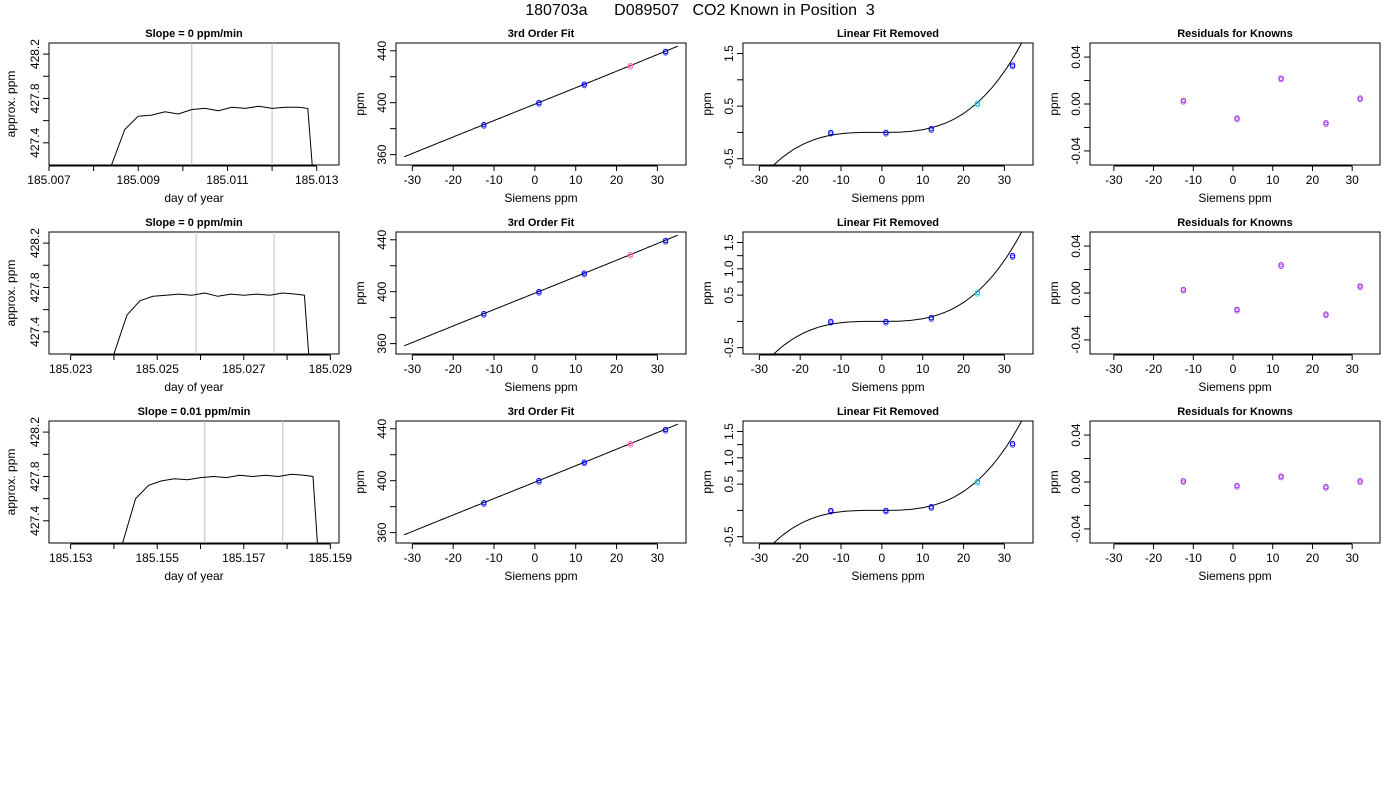  Describe the element at coordinates (331, 558) in the screenshot. I see `x-tick-label: 185.159` at that location.